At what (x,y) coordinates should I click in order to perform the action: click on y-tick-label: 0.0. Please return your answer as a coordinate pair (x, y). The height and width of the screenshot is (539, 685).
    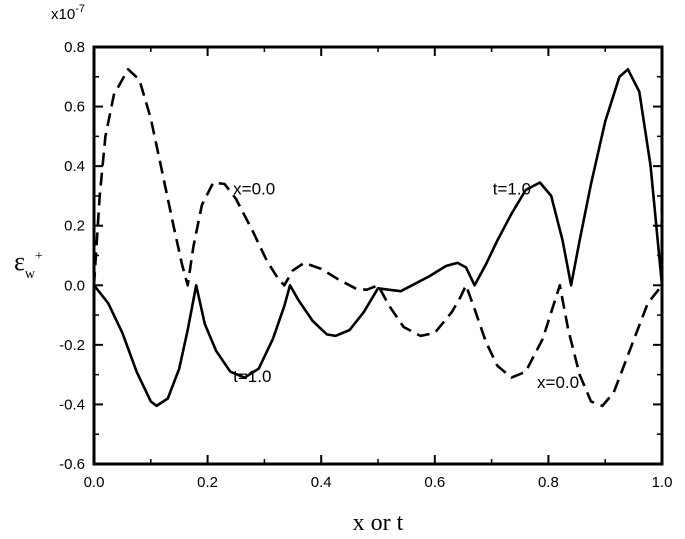
    Looking at the image, I should click on (74, 285).